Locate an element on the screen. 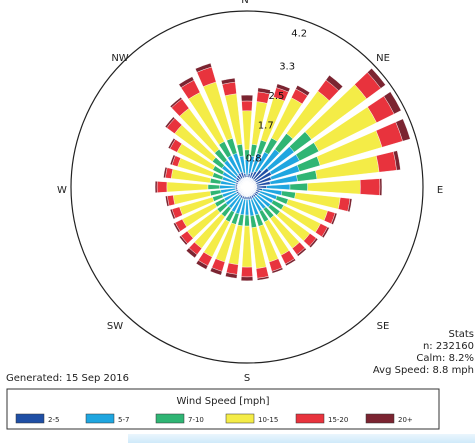 The image size is (475, 443). wind-bar-120deg-20+ is located at coordinates (325, 232).